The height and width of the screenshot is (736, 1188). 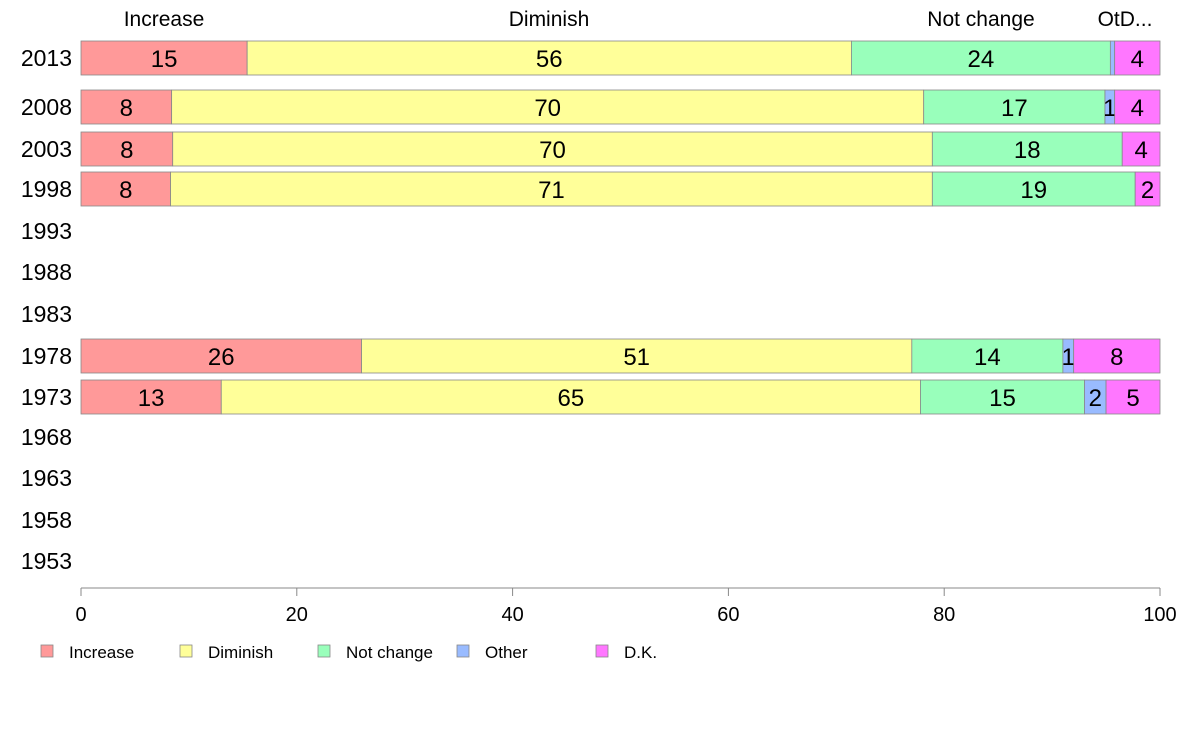 I want to click on y-tick-label: 1998, so click(x=46, y=189).